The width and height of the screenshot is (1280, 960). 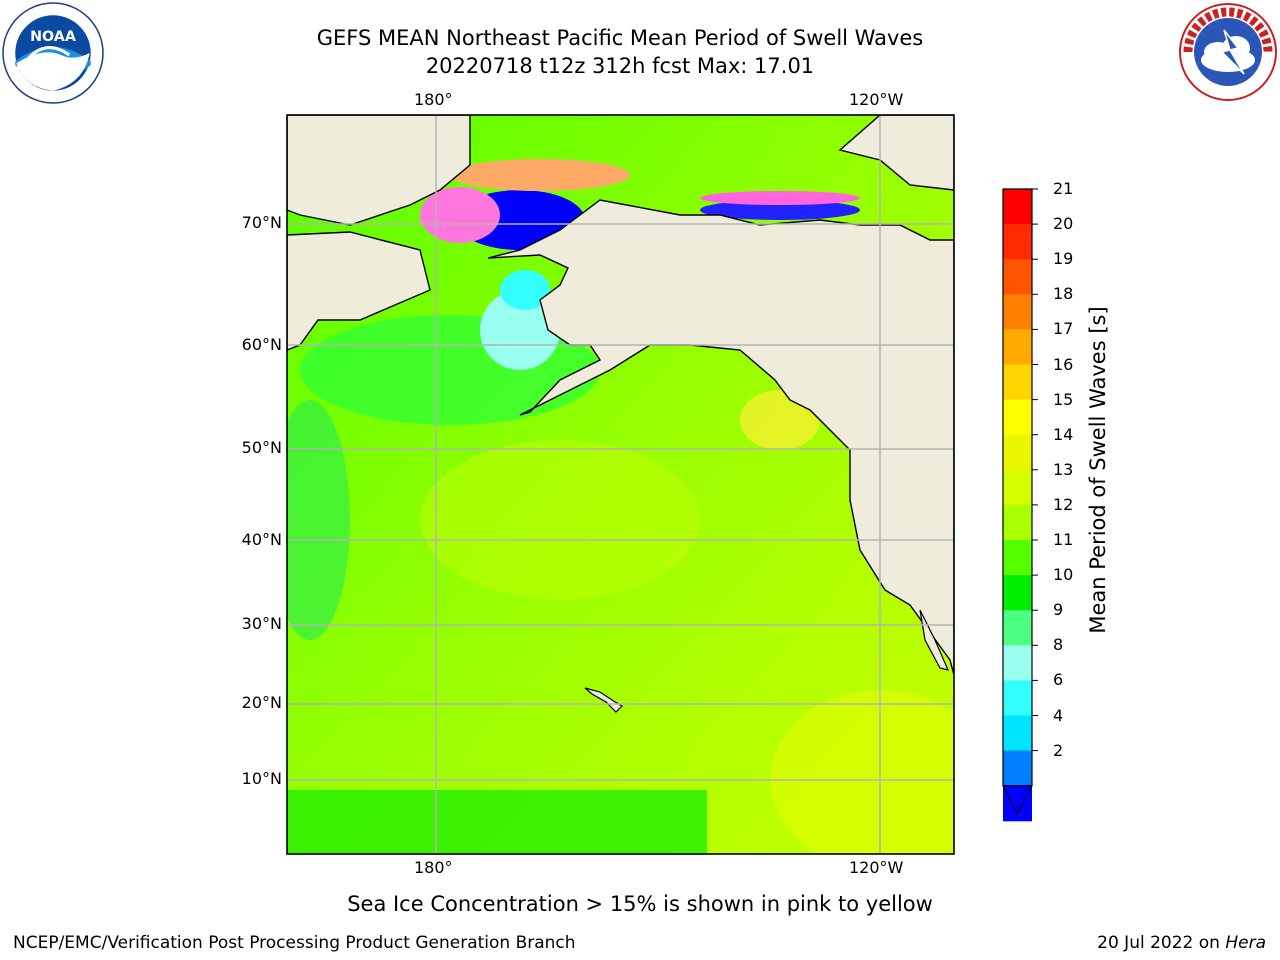 What do you see at coordinates (1063, 575) in the screenshot?
I see `colorbar-tick-label: 10` at bounding box center [1063, 575].